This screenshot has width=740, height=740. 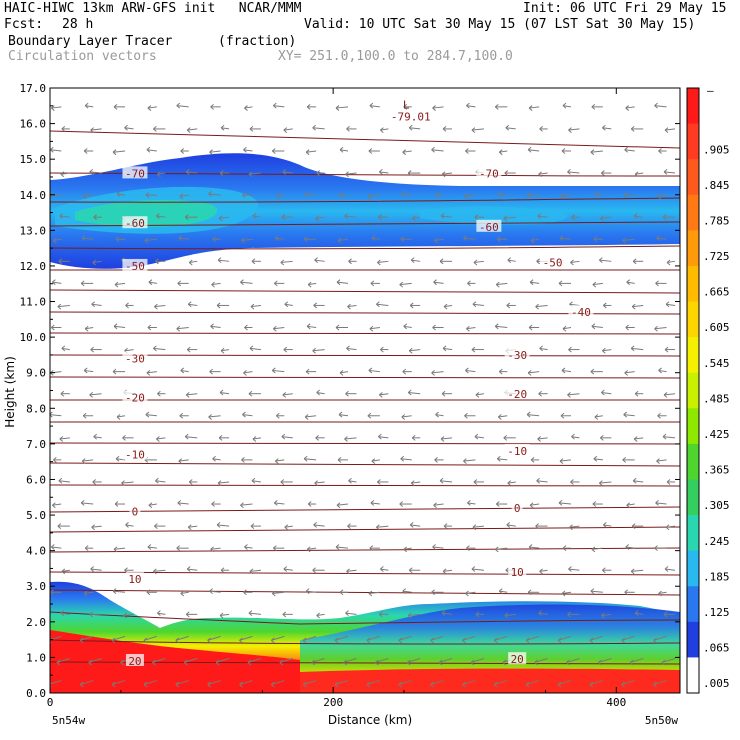 I want to click on colorbar-label: .065, so click(x=716, y=648).